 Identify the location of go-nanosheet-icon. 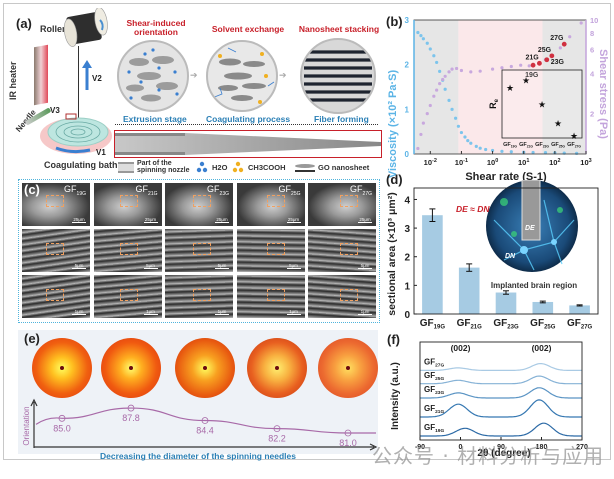
(305, 169).